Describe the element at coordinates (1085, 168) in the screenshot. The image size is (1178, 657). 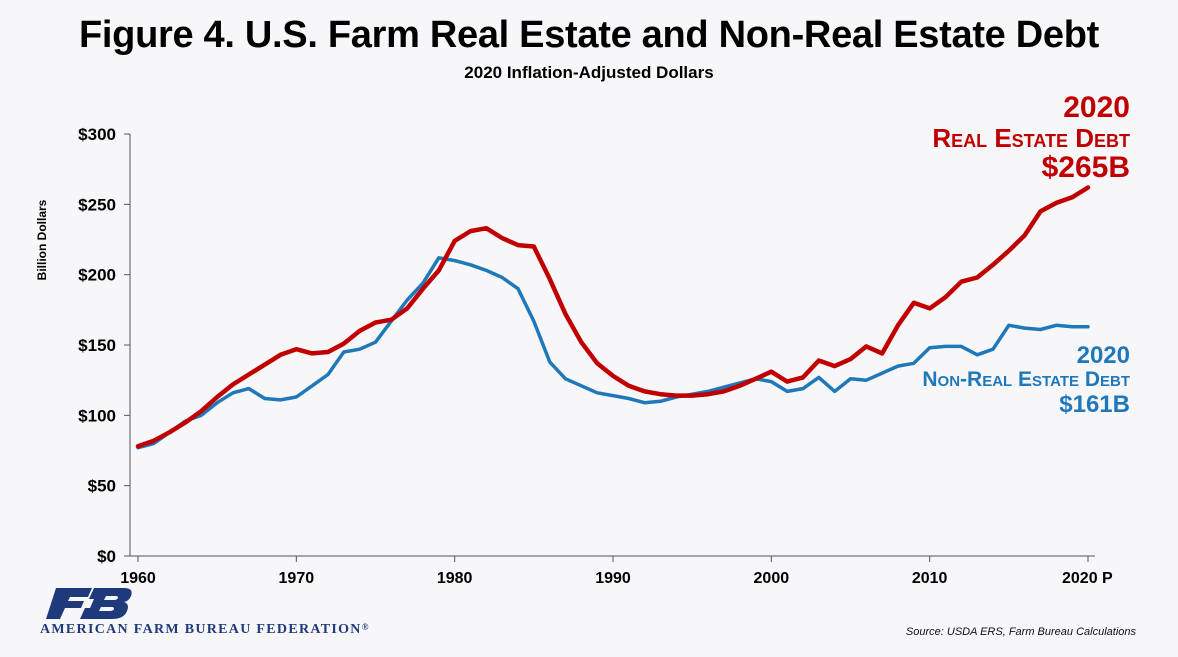
I see `real-estate-callout-value: $265B` at that location.